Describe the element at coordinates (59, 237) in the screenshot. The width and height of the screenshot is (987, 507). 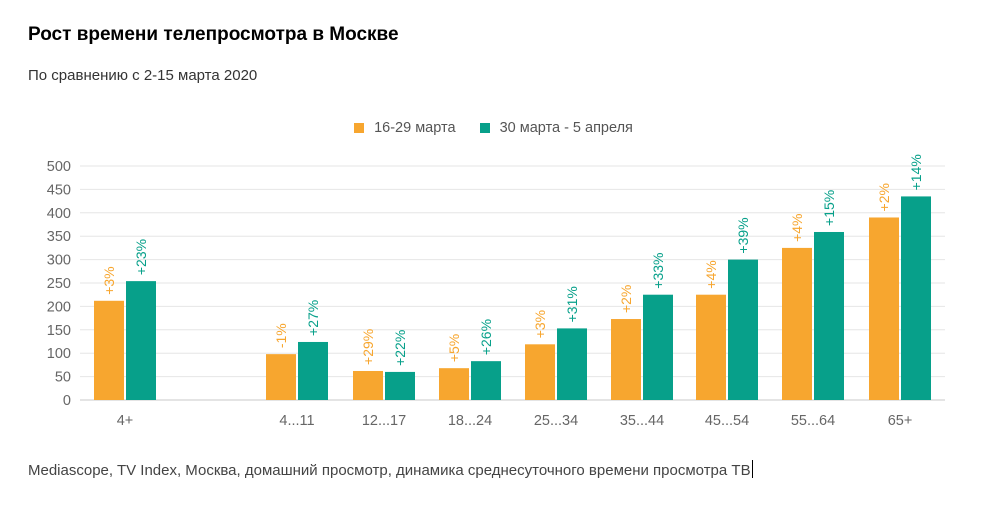
I see `y-tick-label: 350` at that location.